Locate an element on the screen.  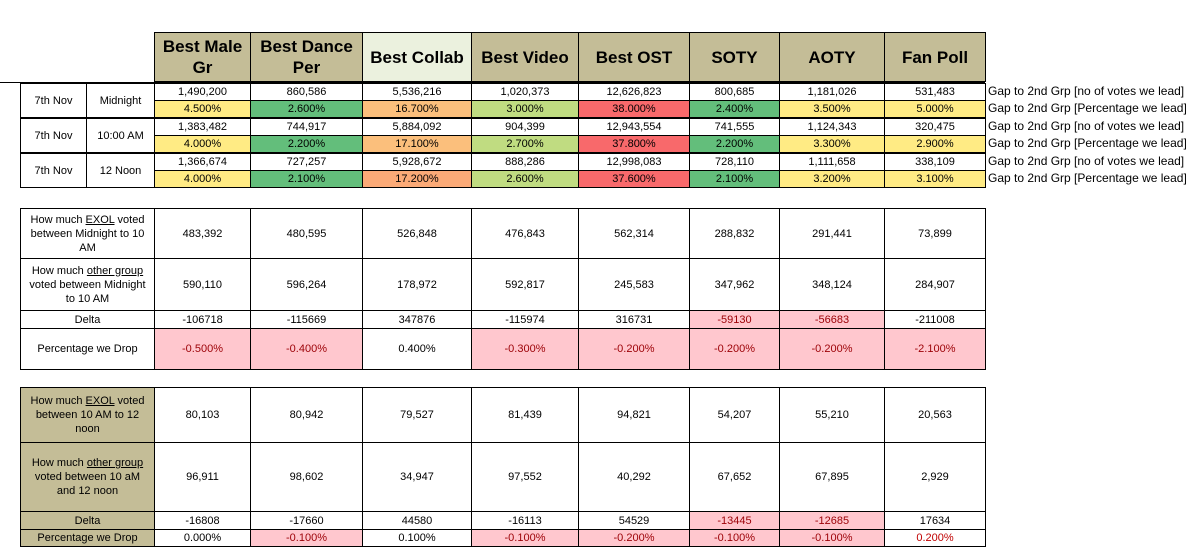
exol-cell: 480,595 is located at coordinates (306, 233).